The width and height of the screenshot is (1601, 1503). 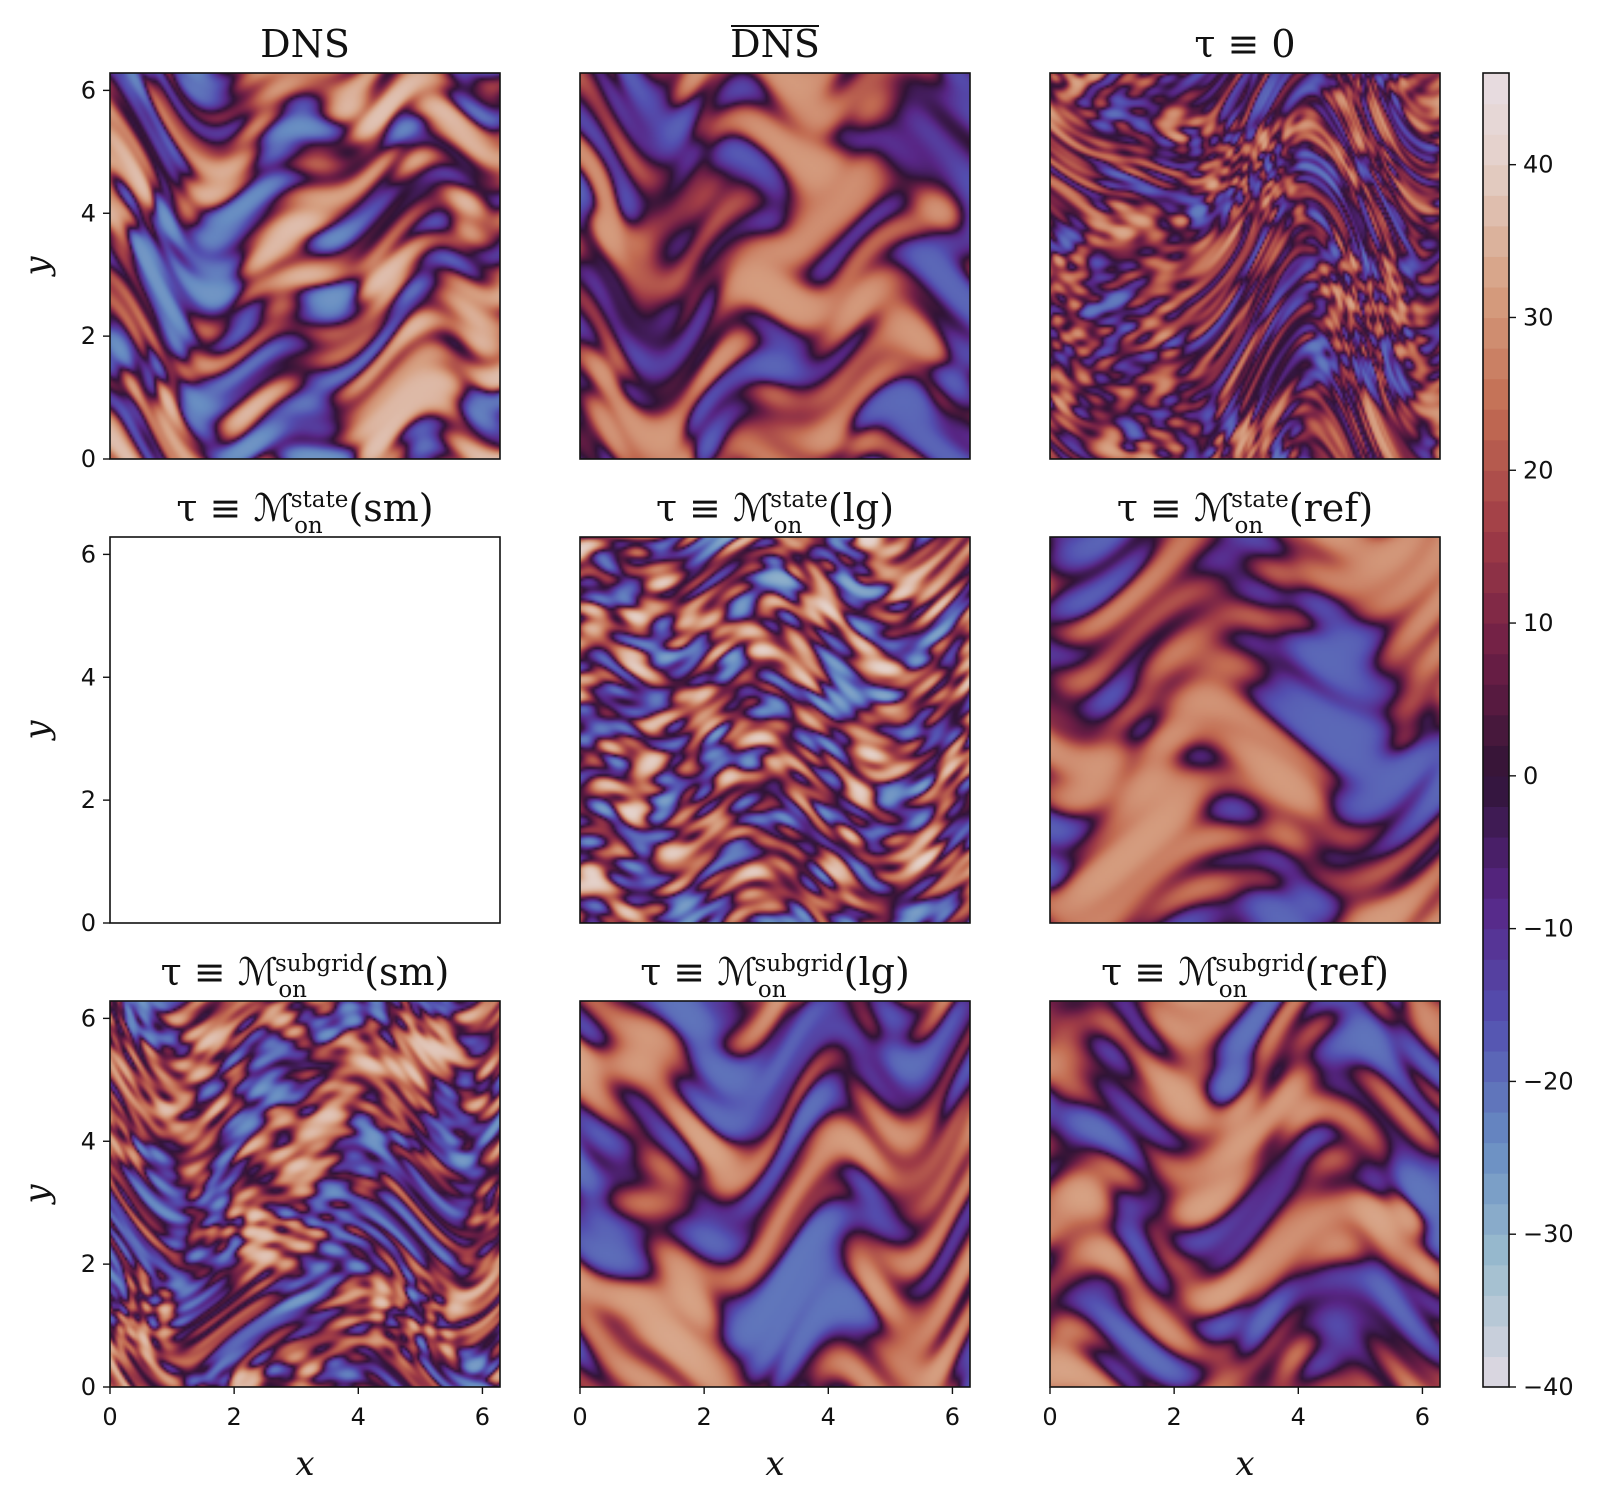 What do you see at coordinates (1538, 470) in the screenshot?
I see `colorbar-tick-label: 20` at bounding box center [1538, 470].